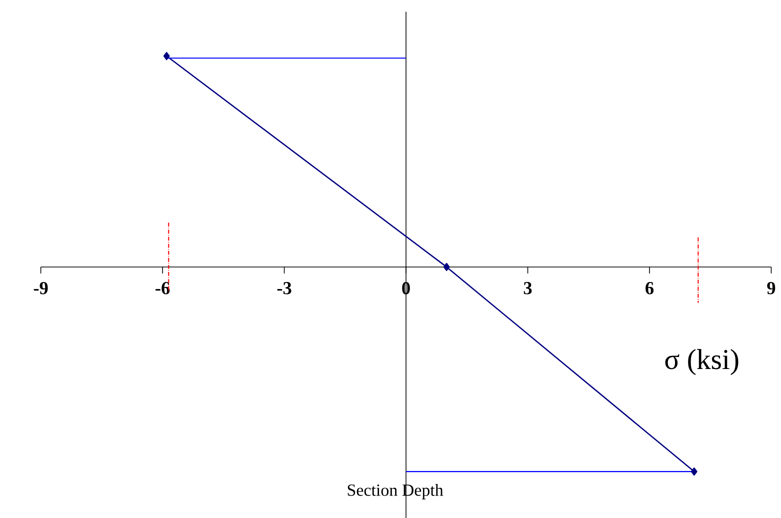 The height and width of the screenshot is (518, 781). What do you see at coordinates (163, 288) in the screenshot?
I see `x-tick-label: -6` at bounding box center [163, 288].